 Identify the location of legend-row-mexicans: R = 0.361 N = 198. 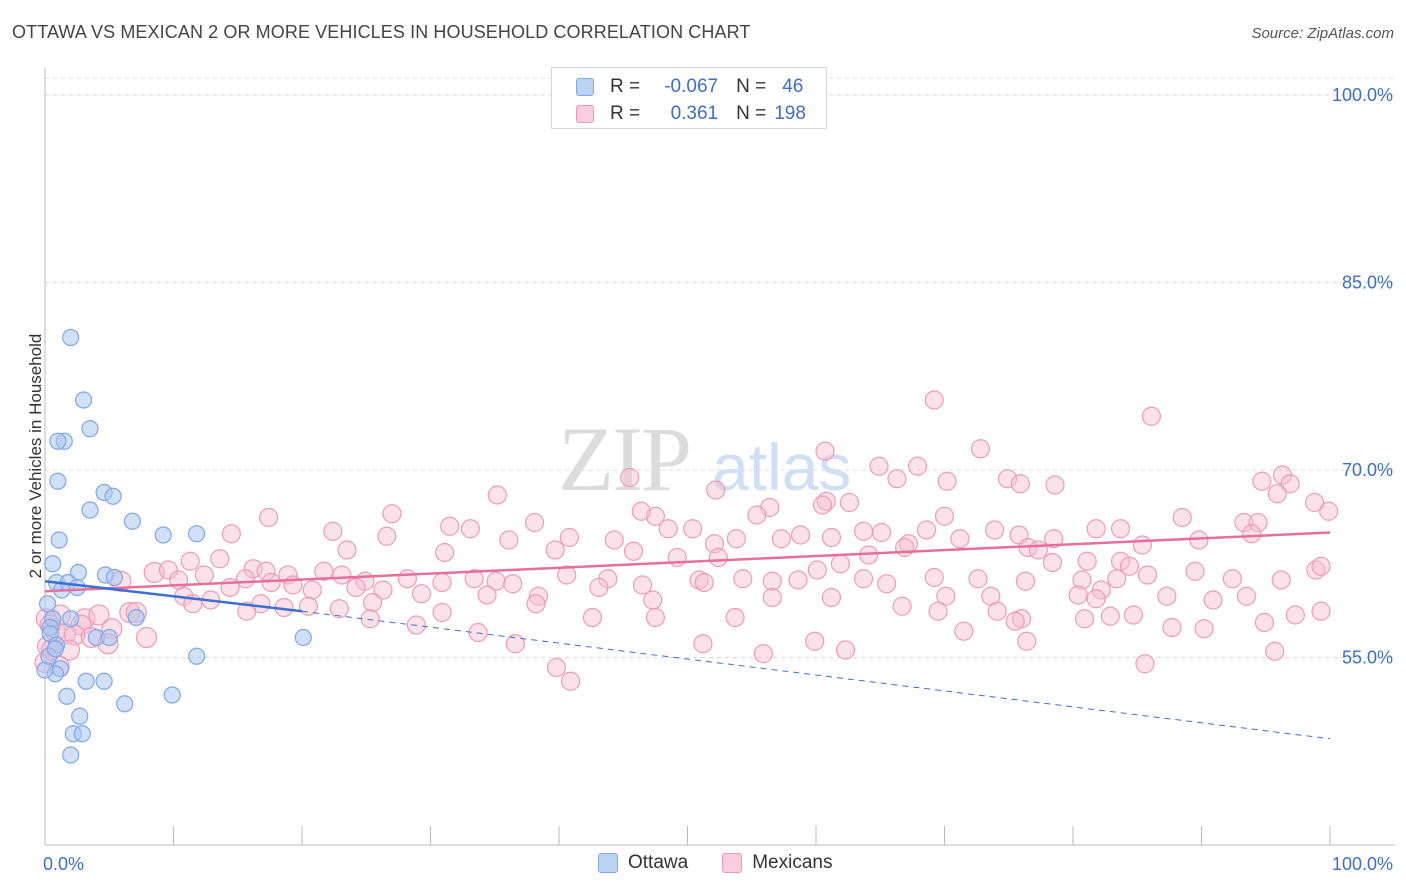
(691, 114).